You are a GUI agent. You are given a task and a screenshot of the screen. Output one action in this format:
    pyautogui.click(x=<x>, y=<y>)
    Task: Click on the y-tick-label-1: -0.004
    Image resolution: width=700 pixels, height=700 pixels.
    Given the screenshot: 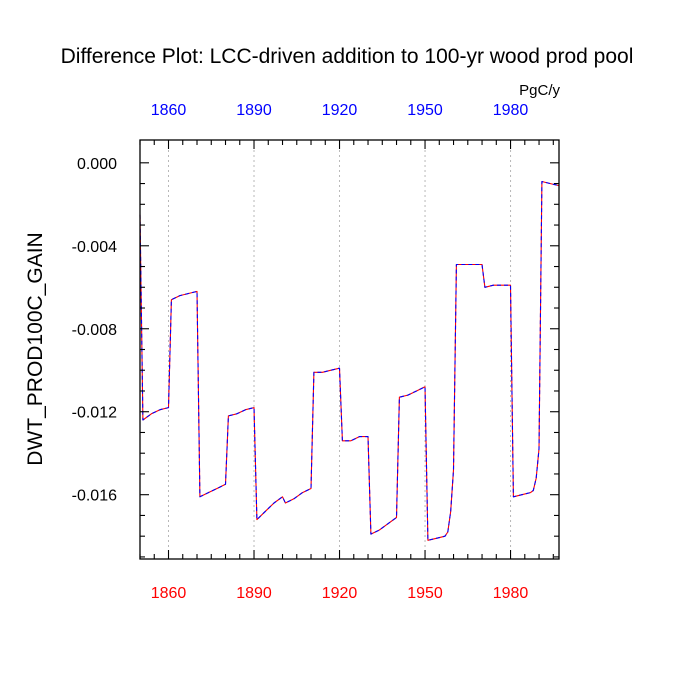 What is the action you would take?
    pyautogui.click(x=94, y=247)
    